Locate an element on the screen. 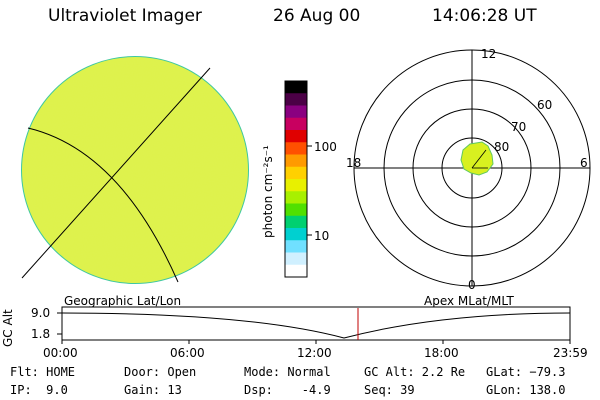 The image size is (600, 400). info-flt: Flt: HOME is located at coordinates (43, 372).